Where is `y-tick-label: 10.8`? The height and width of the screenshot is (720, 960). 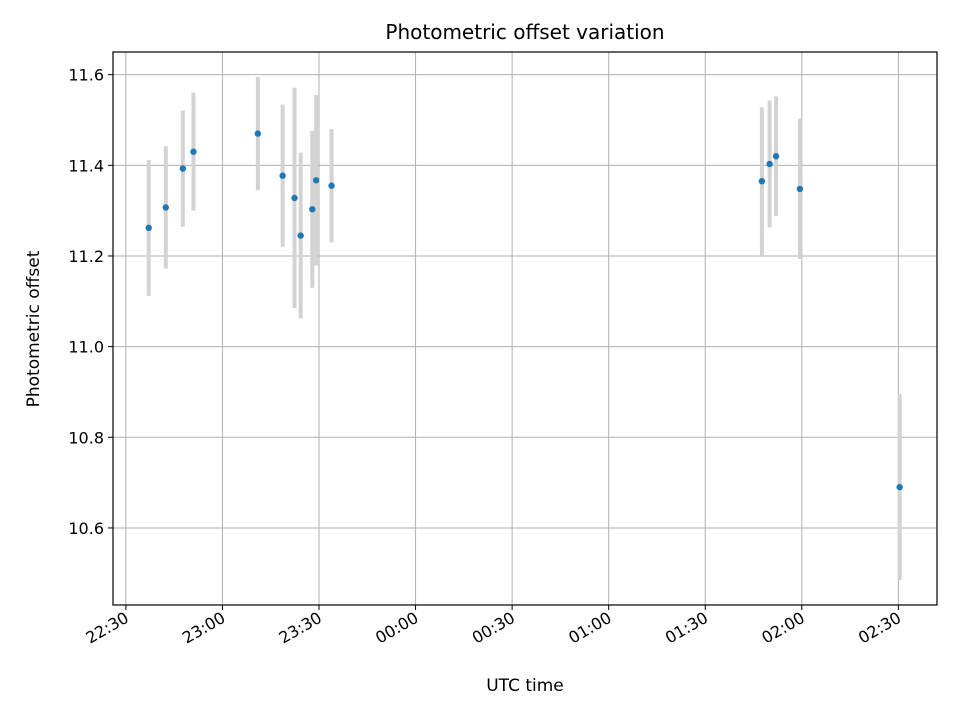
y-tick-label: 10.8 is located at coordinates (86, 437).